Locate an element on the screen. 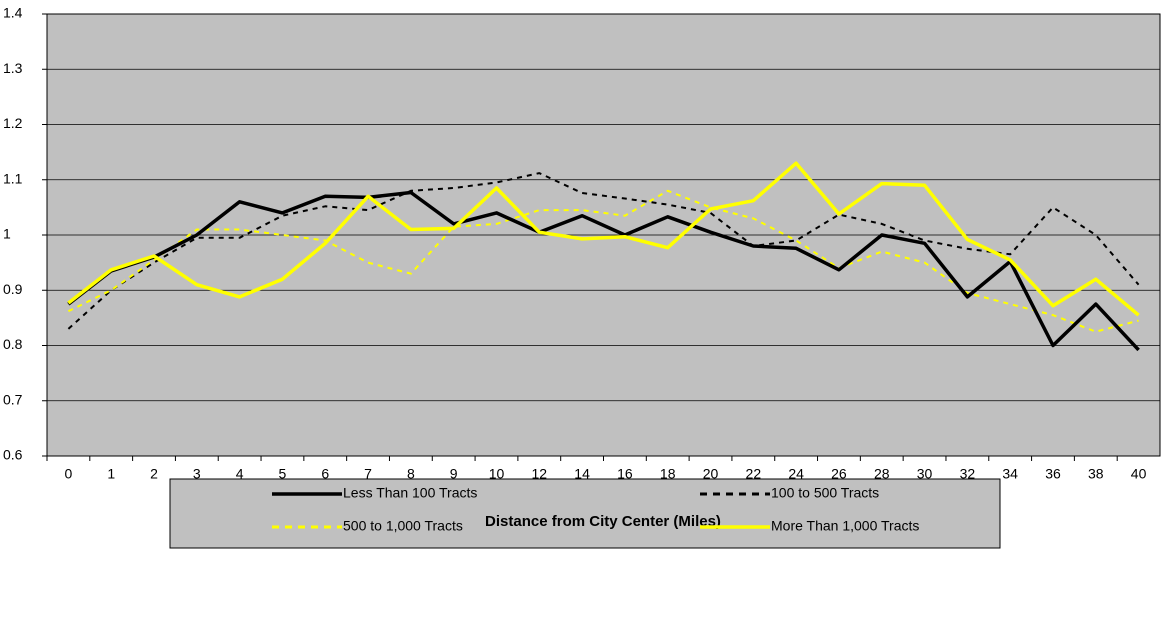 This screenshot has width=1167, height=629. x-tick-label: 10 is located at coordinates (497, 474).